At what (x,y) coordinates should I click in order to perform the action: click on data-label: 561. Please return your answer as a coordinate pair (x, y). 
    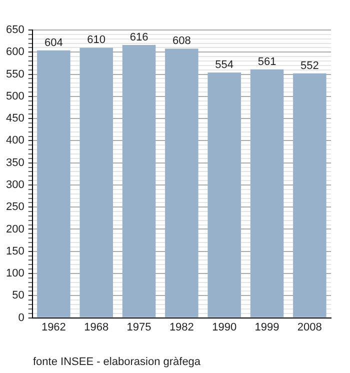
    Looking at the image, I should click on (267, 62).